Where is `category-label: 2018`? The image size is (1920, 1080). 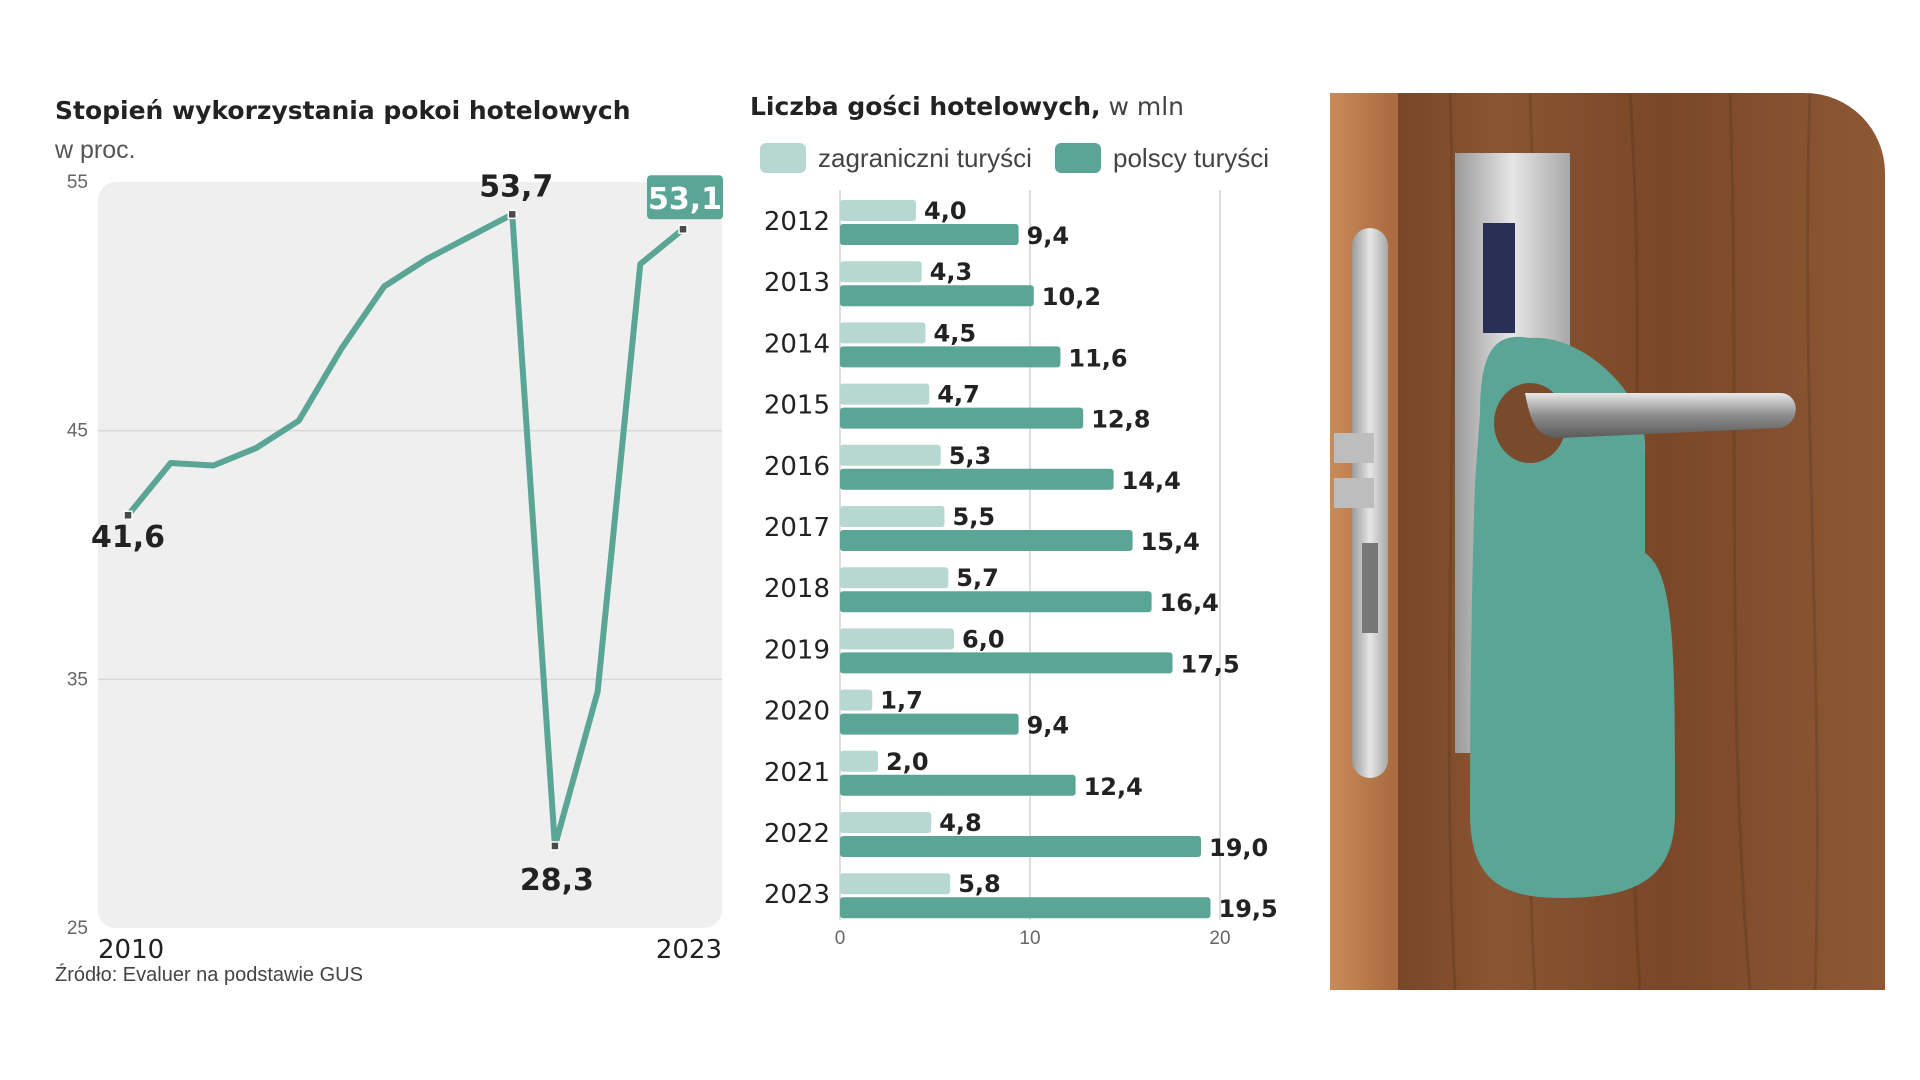 category-label: 2018 is located at coordinates (797, 589).